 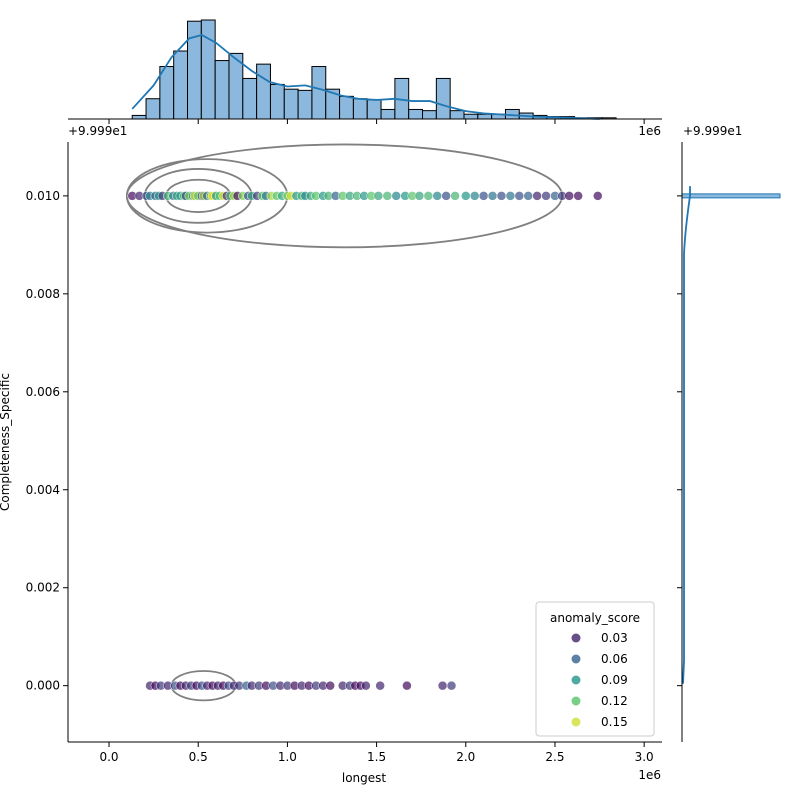 I want to click on y-tick-label: 0.010, so click(x=43, y=196).